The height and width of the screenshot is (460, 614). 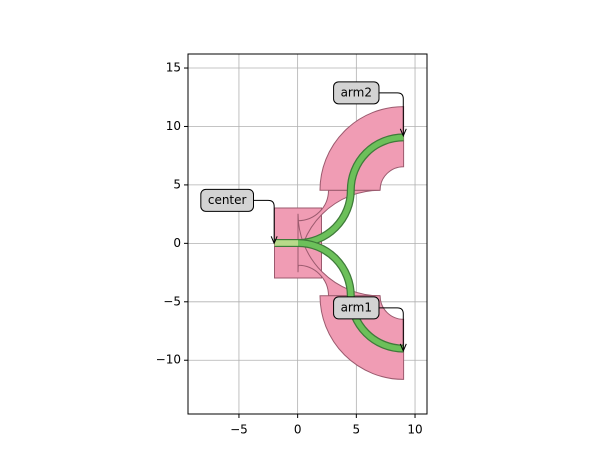 I want to click on x-tick-label: −5, so click(x=239, y=430).